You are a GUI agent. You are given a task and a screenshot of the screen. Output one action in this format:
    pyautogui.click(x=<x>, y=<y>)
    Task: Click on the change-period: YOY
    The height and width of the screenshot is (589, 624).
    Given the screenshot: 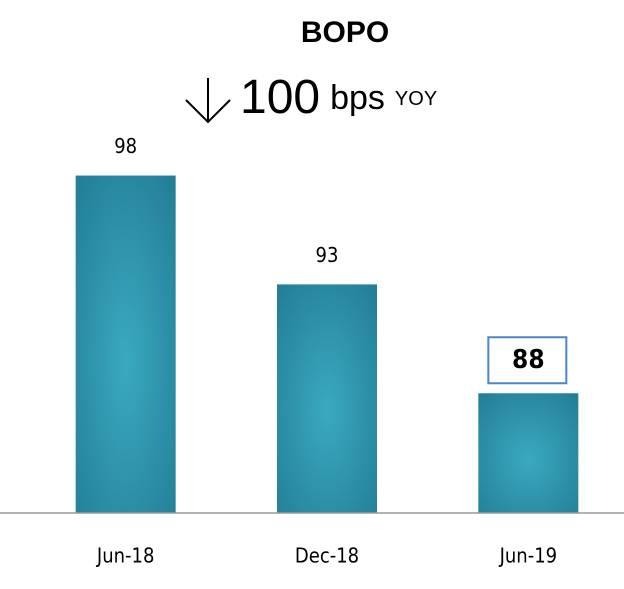 What is the action you would take?
    pyautogui.click(x=416, y=99)
    